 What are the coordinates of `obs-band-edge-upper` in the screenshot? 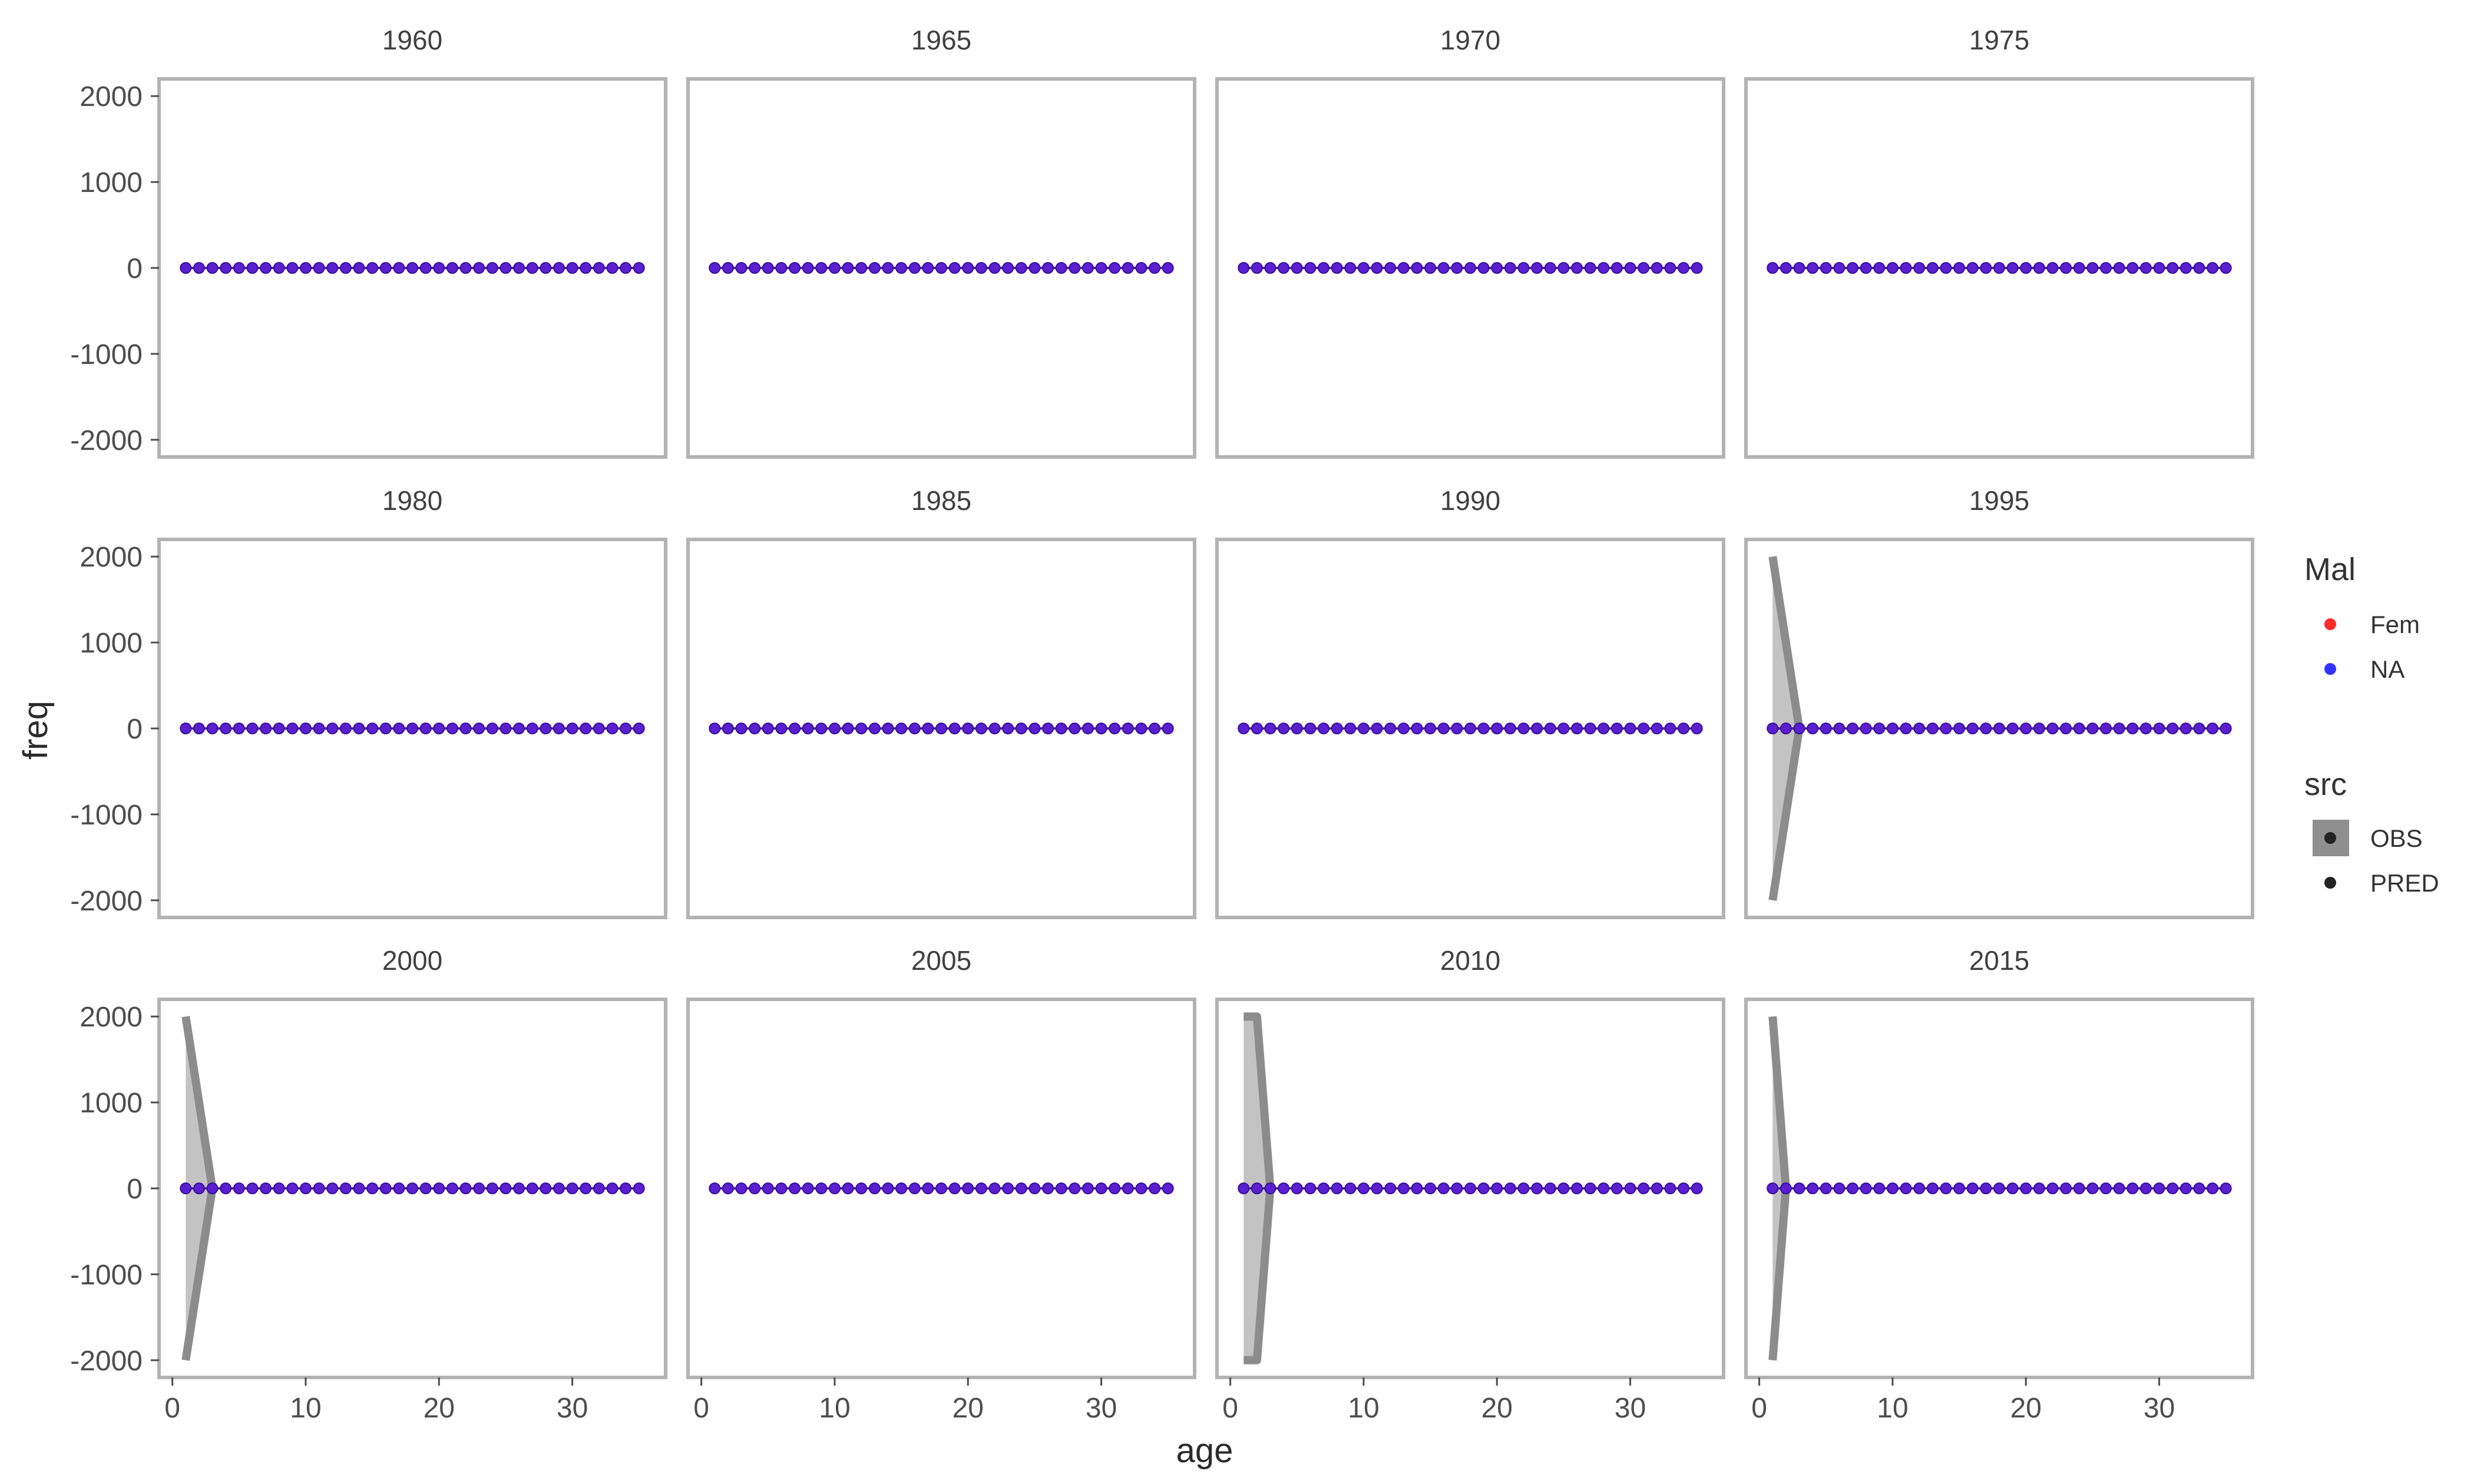 It's located at (1779, 1103).